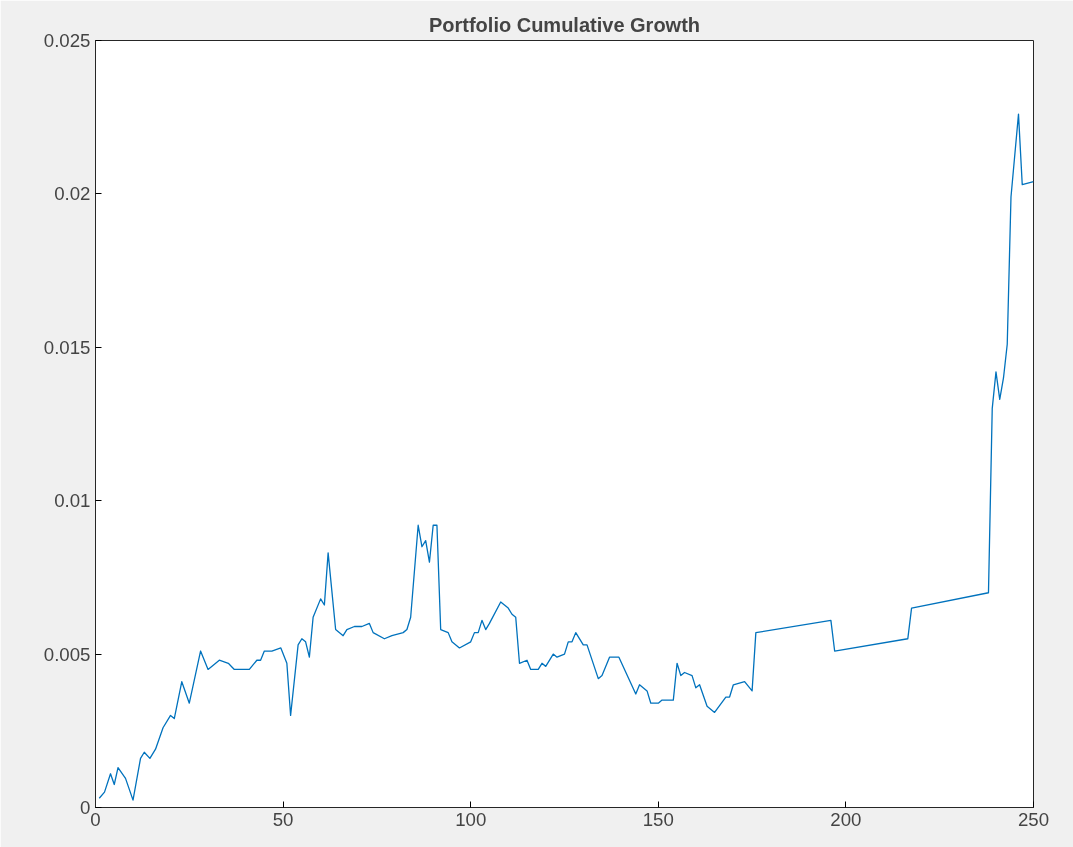  I want to click on y-tick-label: 0.01, so click(72, 501).